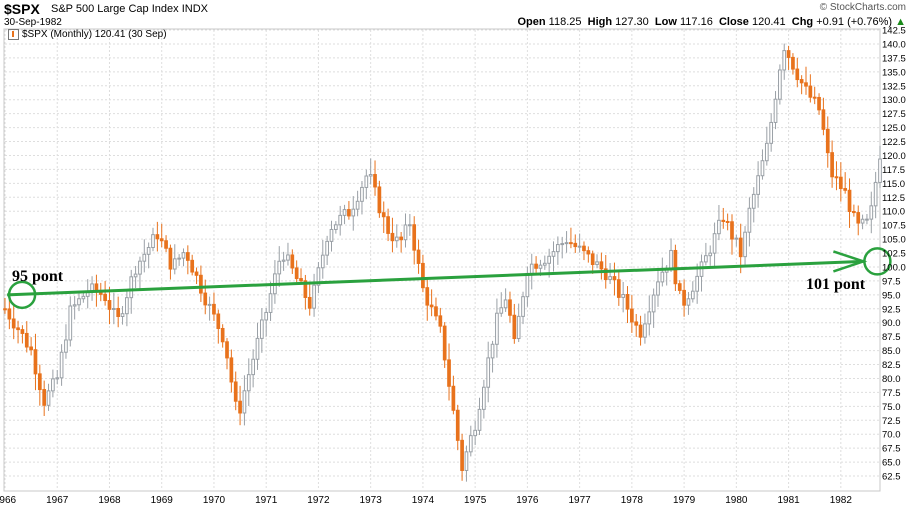 This screenshot has height=508, width=912. What do you see at coordinates (22, 295) in the screenshot?
I see `start-marker-circle` at bounding box center [22, 295].